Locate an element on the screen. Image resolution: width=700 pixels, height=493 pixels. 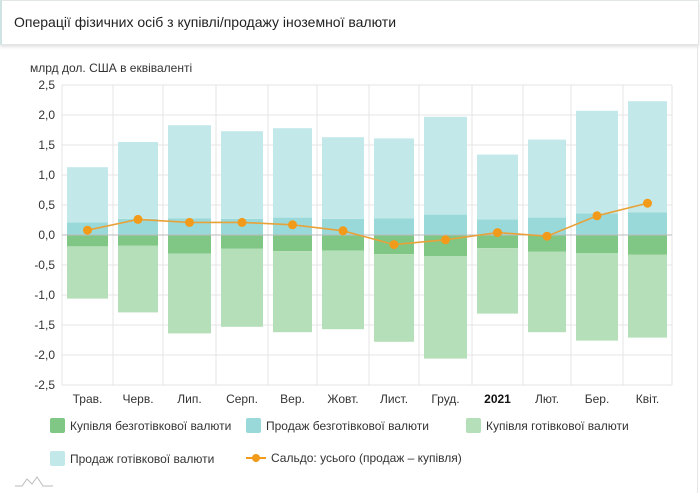
legend-label: Продаж безготівкової валюти is located at coordinates (347, 425).